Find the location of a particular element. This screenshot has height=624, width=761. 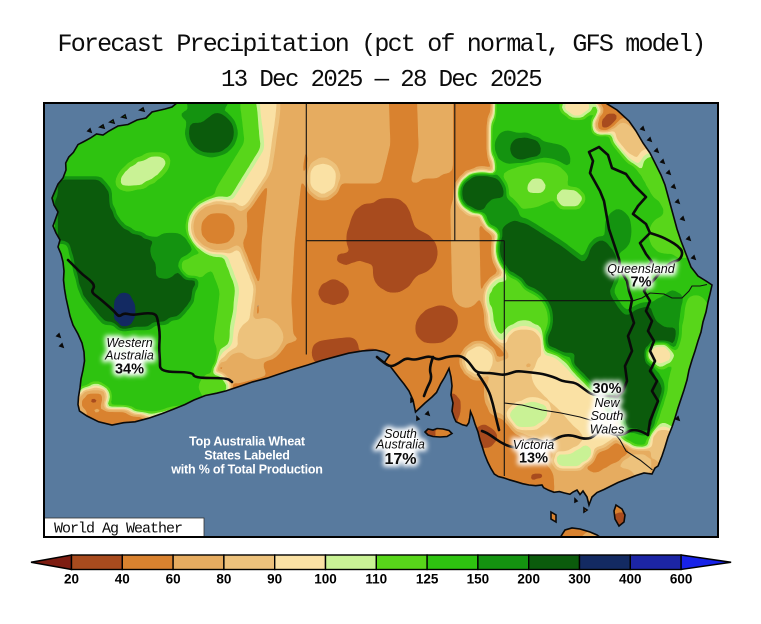

svg-text: 600 is located at coordinates (681, 579).